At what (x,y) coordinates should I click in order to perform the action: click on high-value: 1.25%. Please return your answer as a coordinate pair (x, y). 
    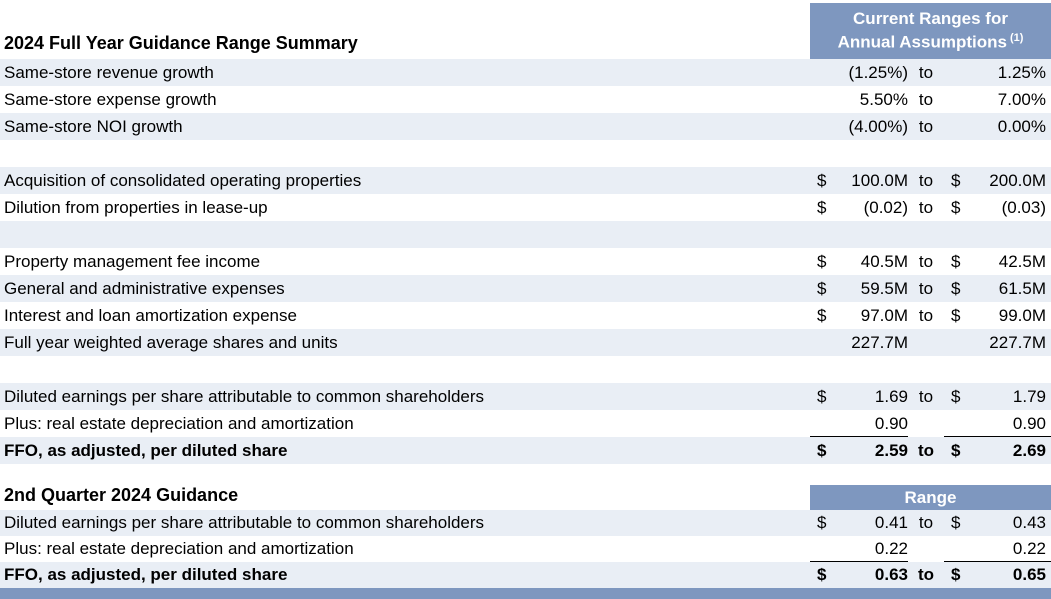
    Looking at the image, I should click on (1021, 72).